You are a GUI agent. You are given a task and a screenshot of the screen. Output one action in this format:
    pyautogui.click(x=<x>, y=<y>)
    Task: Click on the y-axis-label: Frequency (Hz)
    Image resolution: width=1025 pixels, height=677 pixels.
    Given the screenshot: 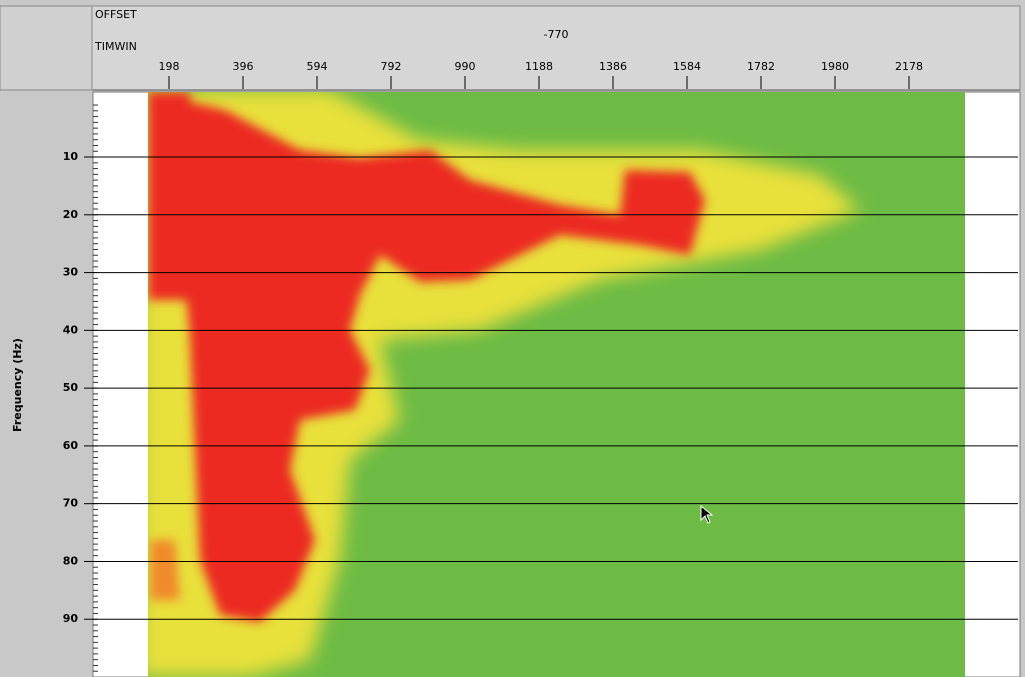 What is the action you would take?
    pyautogui.click(x=17, y=385)
    